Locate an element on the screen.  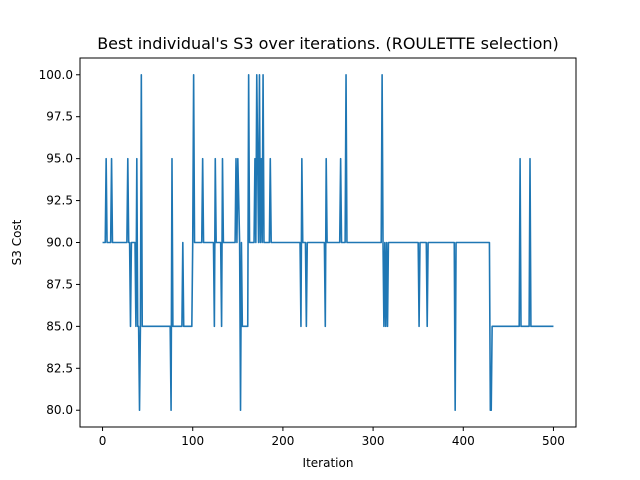
x-tick-label: 100 is located at coordinates (192, 441).